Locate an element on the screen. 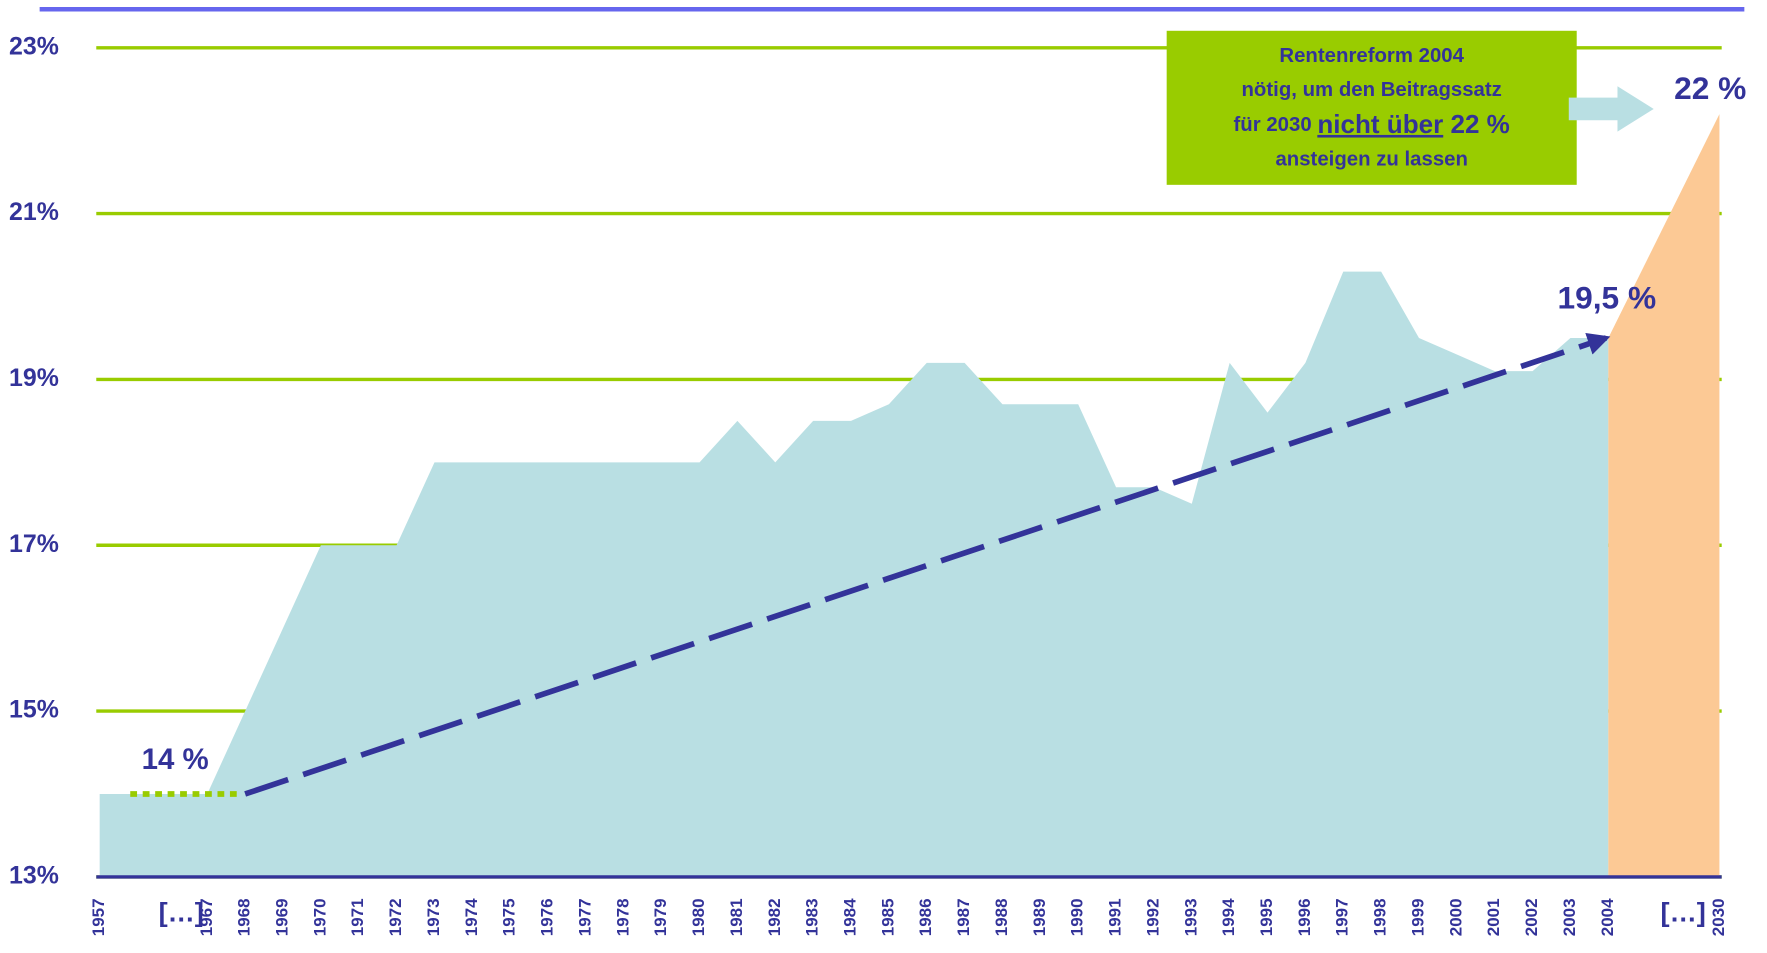 Image resolution: width=1767 pixels, height=953 pixels. annotation: 19,5 % is located at coordinates (1606, 298).